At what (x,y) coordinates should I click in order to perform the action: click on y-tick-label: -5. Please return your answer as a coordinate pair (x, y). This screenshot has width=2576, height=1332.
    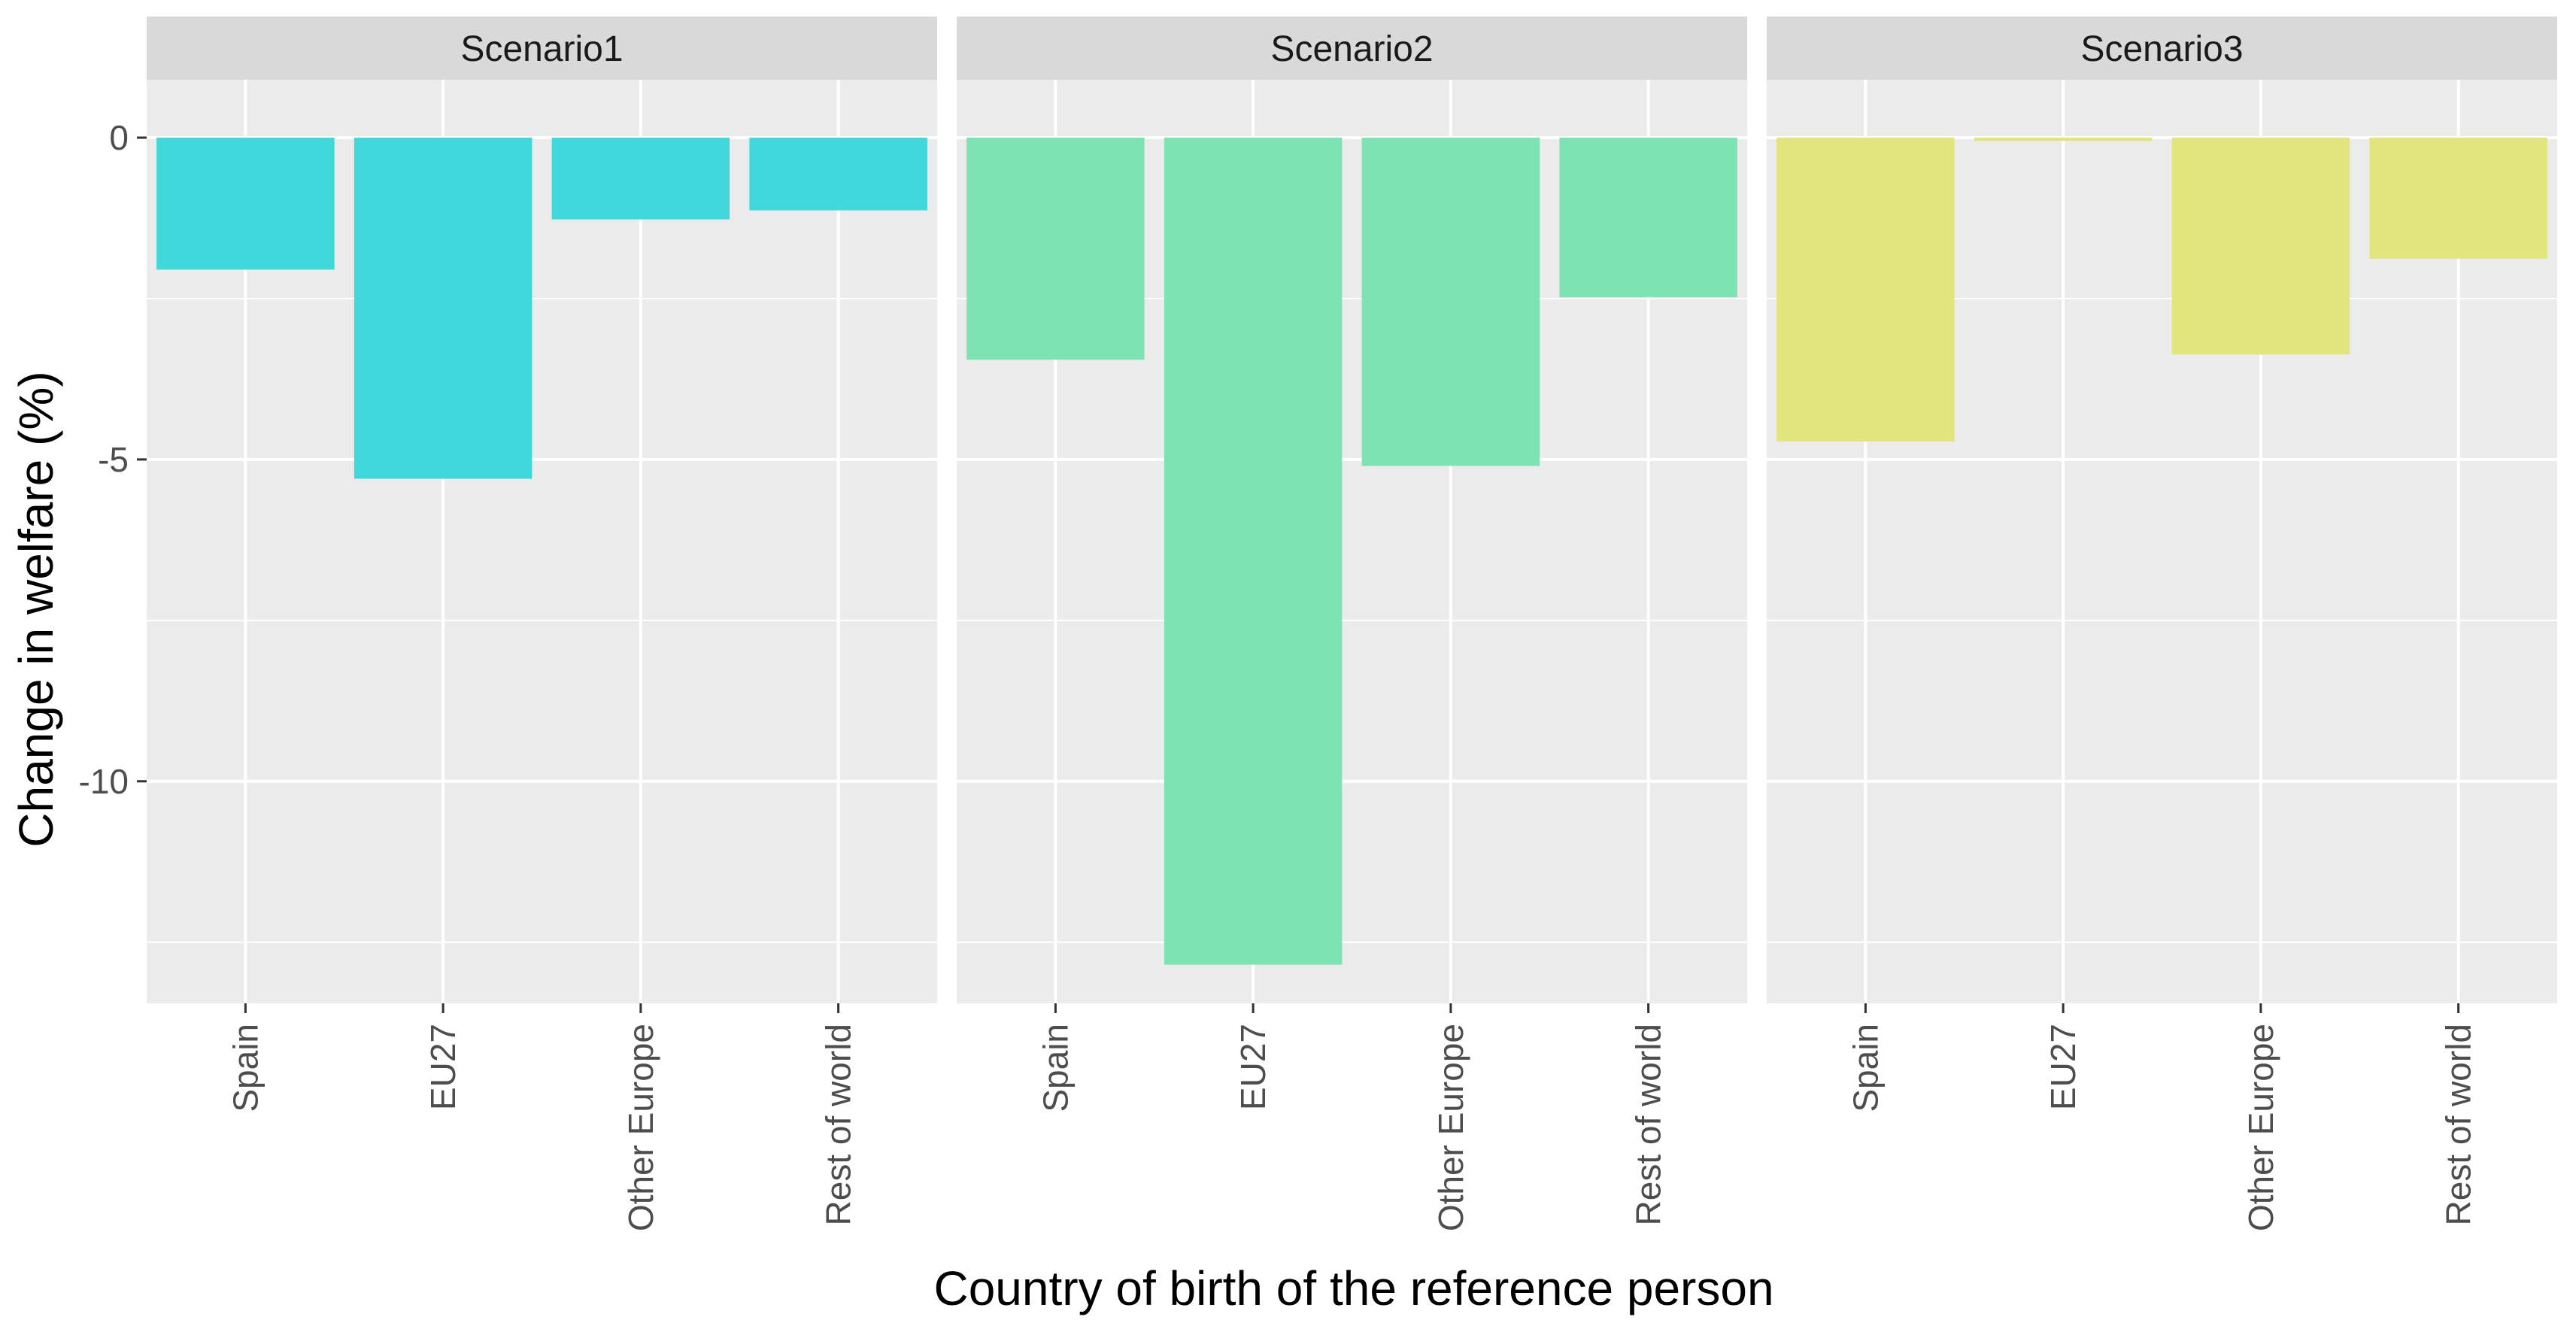
    Looking at the image, I should click on (114, 459).